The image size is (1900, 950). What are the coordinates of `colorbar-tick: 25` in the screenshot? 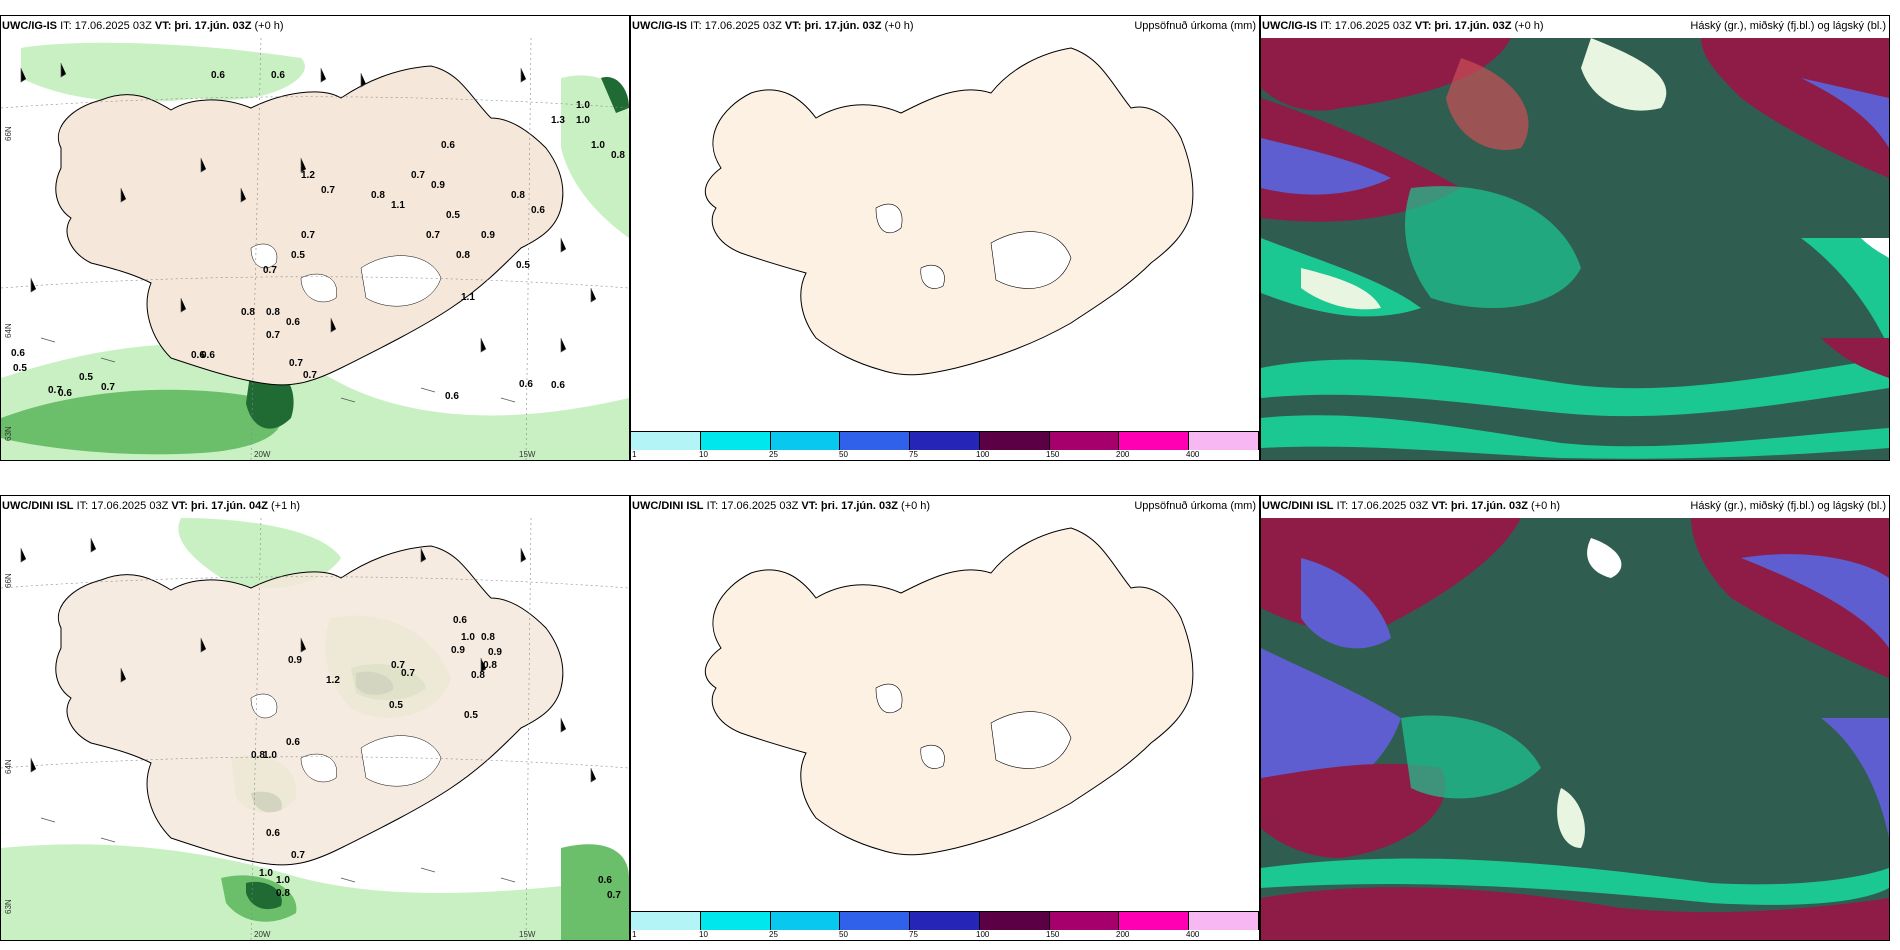 It's located at (773, 934).